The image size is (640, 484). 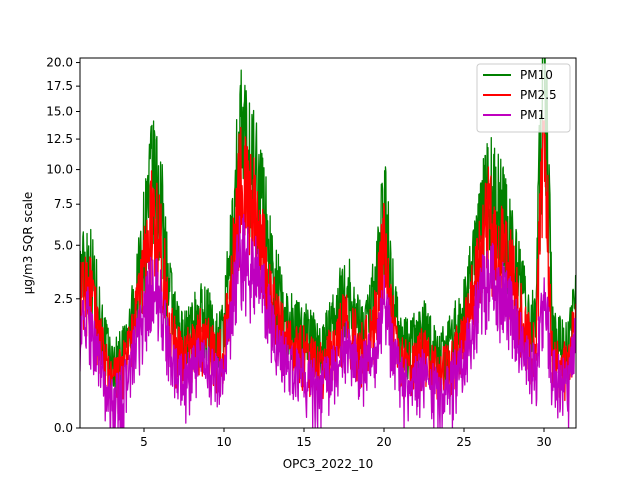 I want to click on legend: PM10 PM2.5 PM1, so click(x=523, y=98).